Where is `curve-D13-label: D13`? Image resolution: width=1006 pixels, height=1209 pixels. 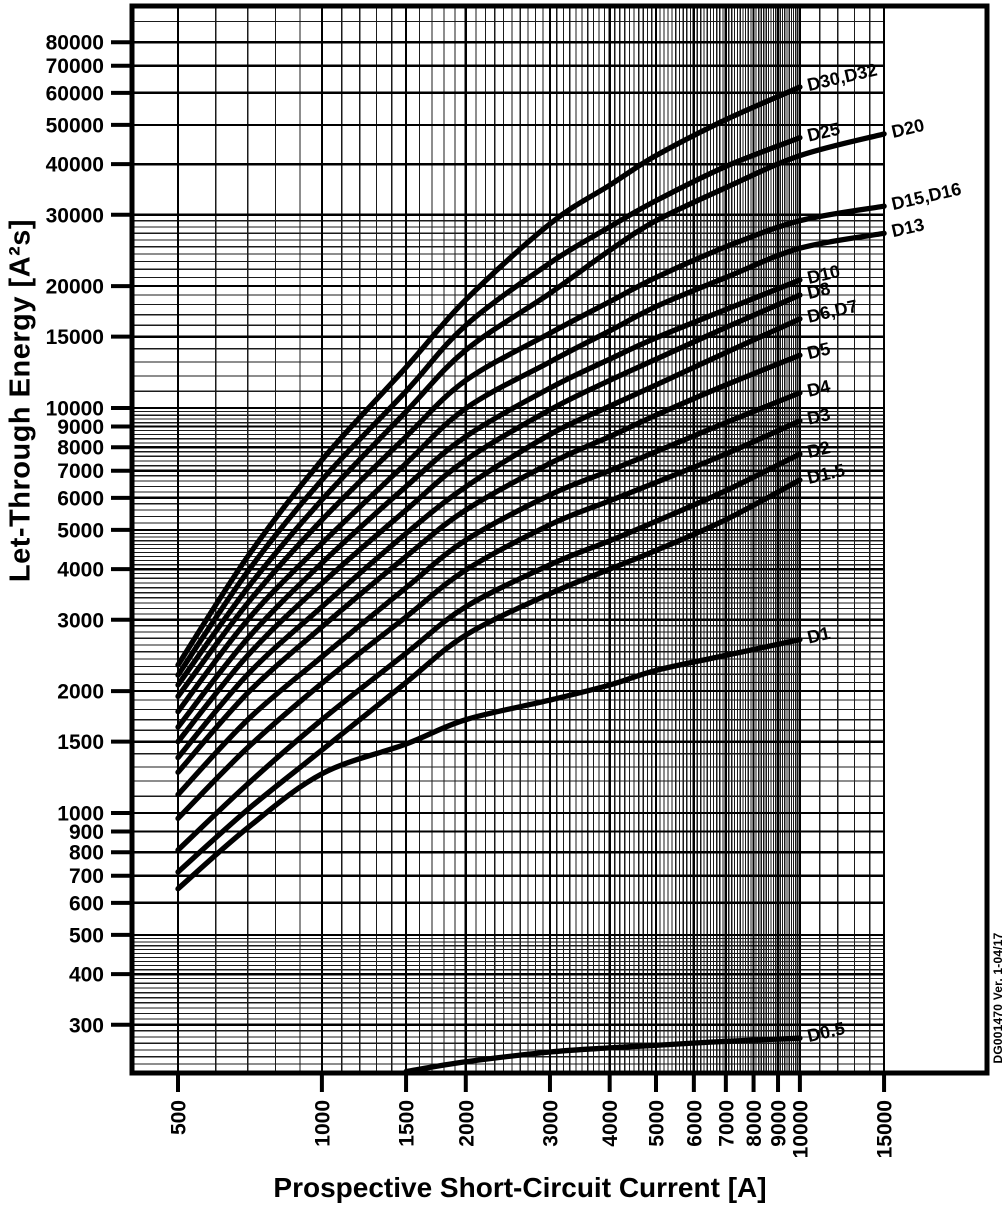
curve-D13-label: D13 is located at coordinates (907, 227).